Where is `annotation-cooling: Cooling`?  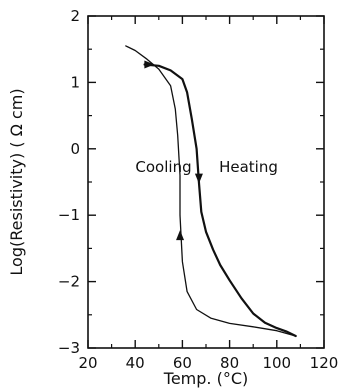
annotation-cooling: Cooling is located at coordinates (163, 167).